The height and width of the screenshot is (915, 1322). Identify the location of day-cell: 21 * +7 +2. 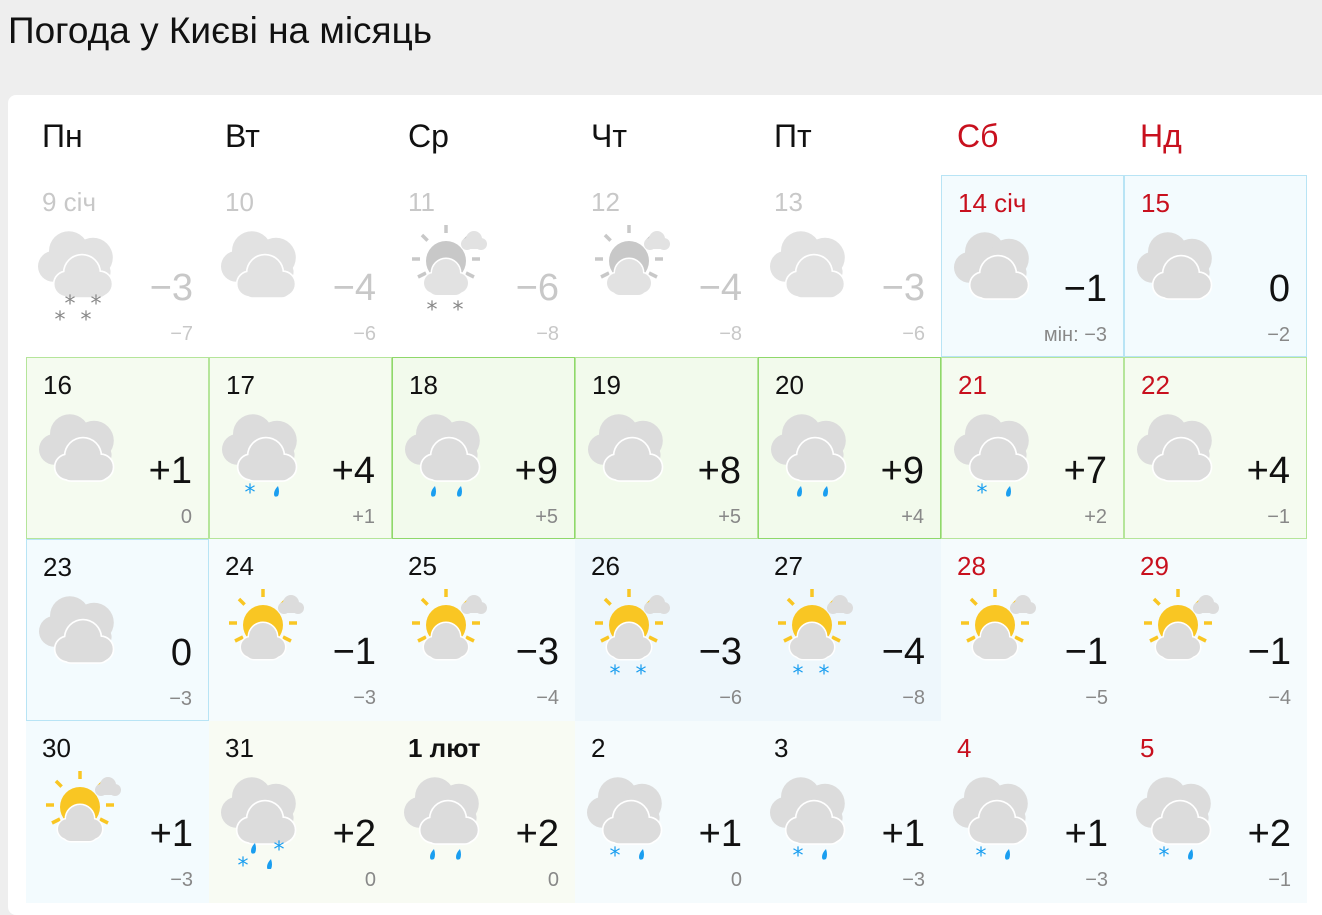
(1032, 448).